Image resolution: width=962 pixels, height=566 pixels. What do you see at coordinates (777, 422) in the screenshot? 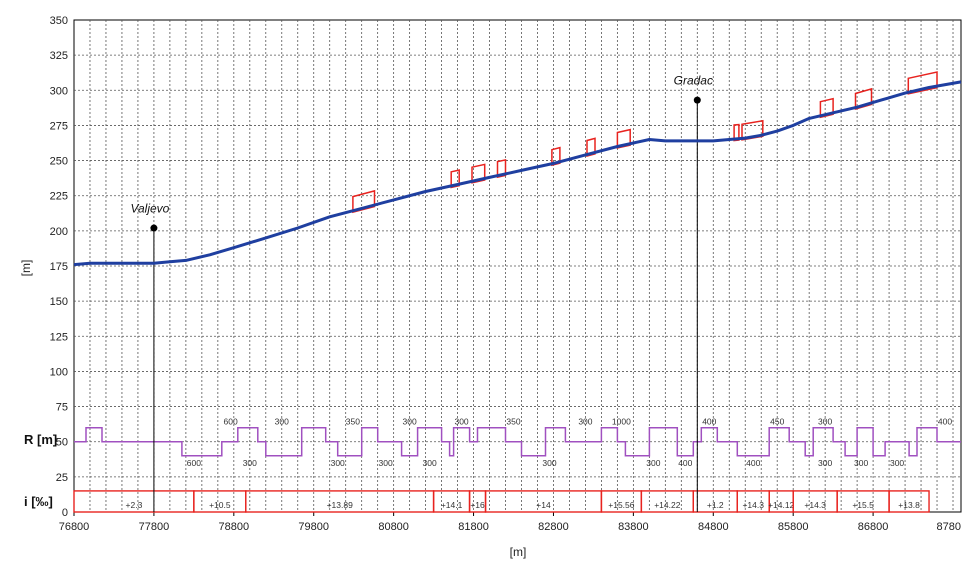
I see `curvature-radius-label: 450` at bounding box center [777, 422].